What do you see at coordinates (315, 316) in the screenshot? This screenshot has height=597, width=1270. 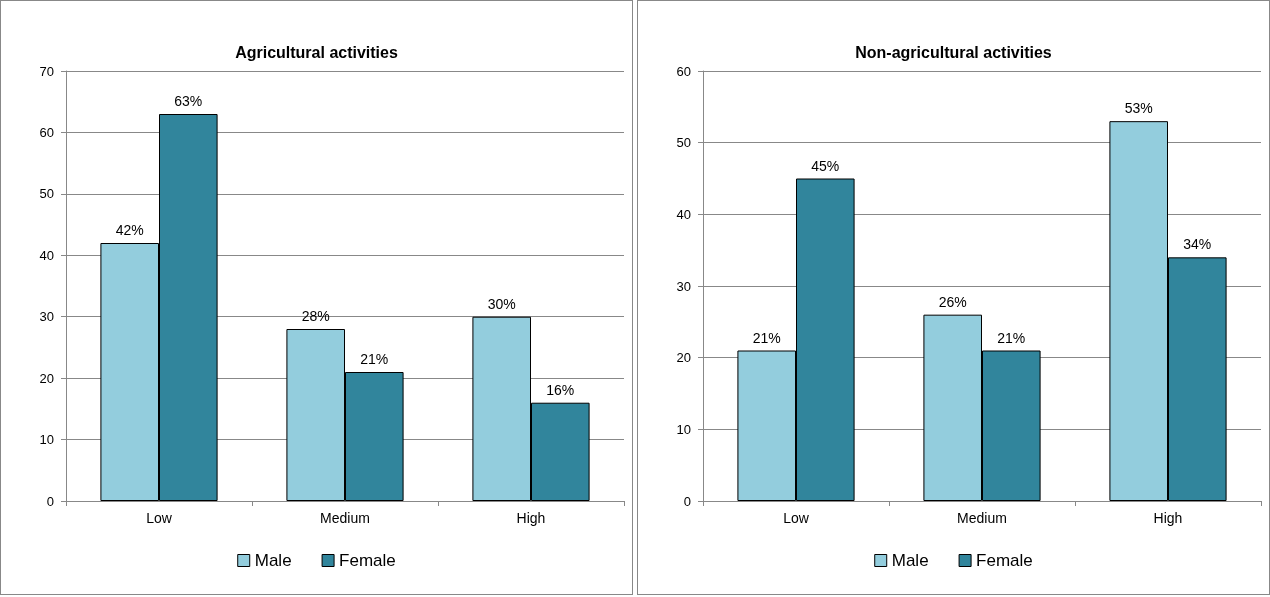 I see `data-label: 28%` at bounding box center [315, 316].